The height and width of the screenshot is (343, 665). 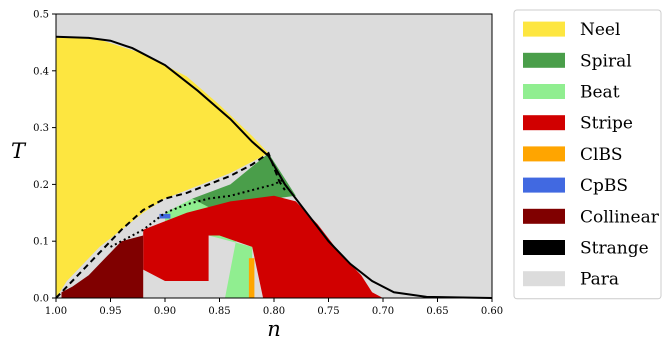 What do you see at coordinates (41, 242) in the screenshot?
I see `y-tick-label: 0.1` at bounding box center [41, 242].